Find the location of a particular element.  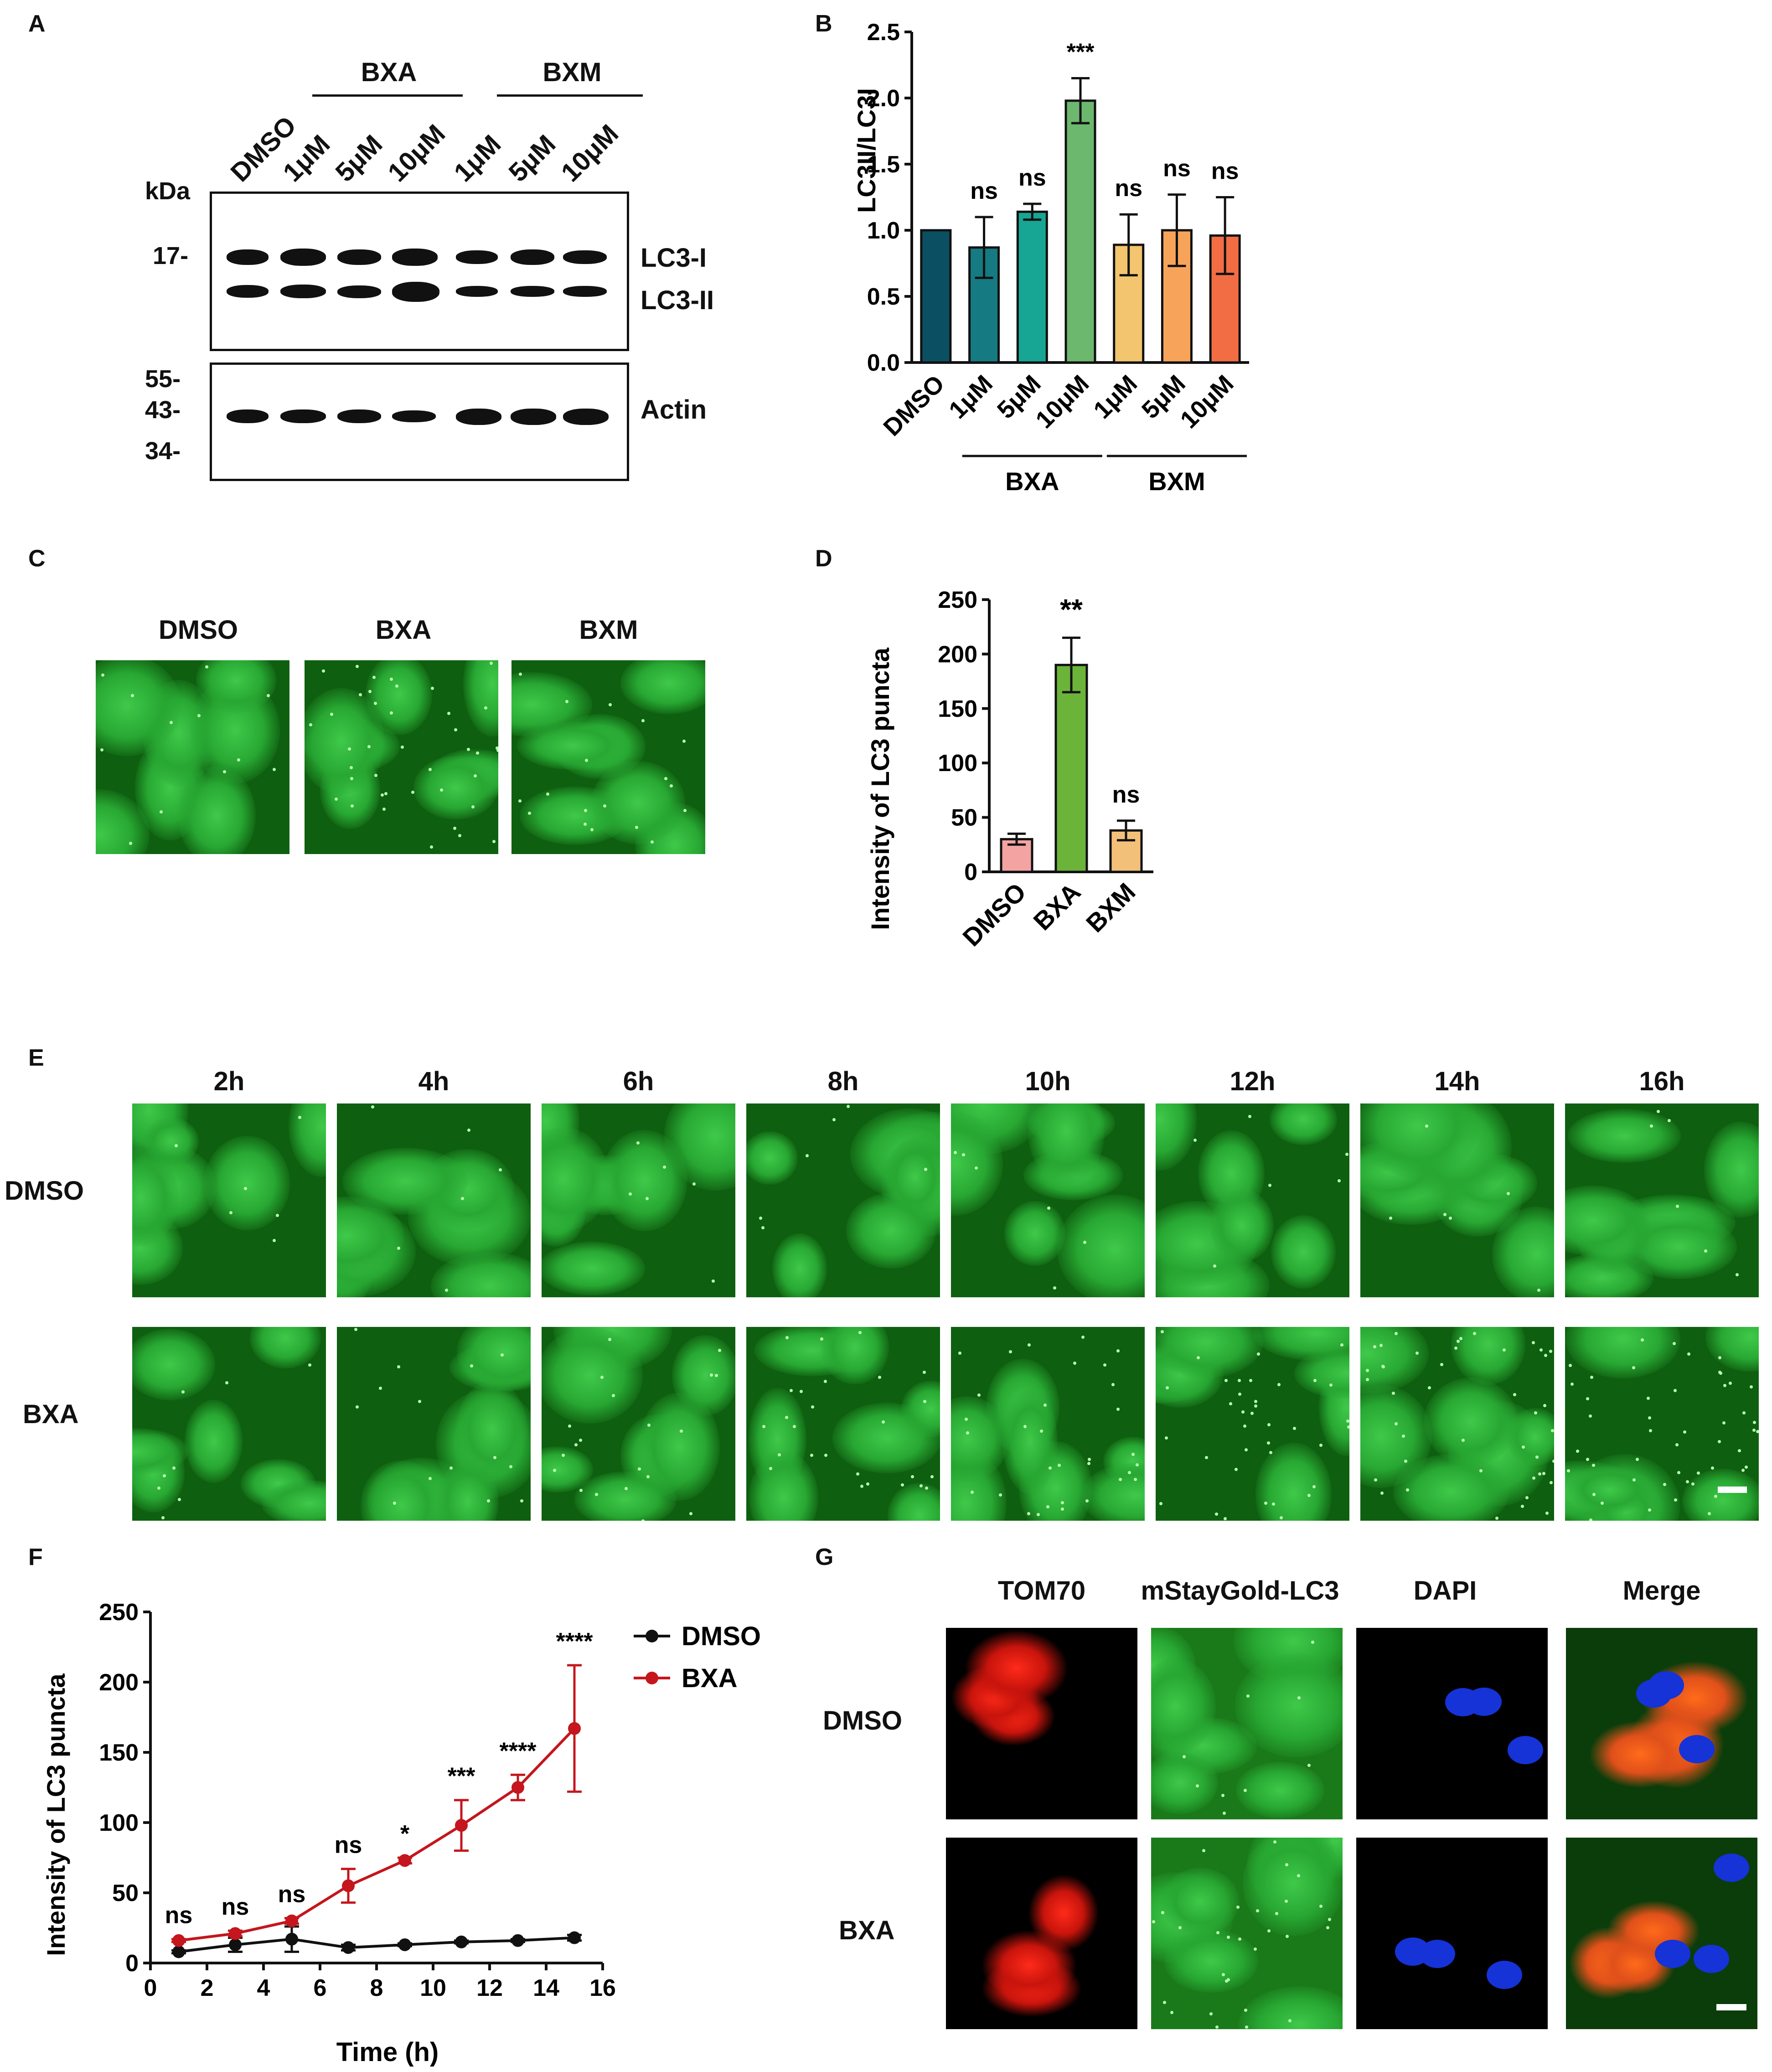

c-label: DMSO is located at coordinates (199, 630).